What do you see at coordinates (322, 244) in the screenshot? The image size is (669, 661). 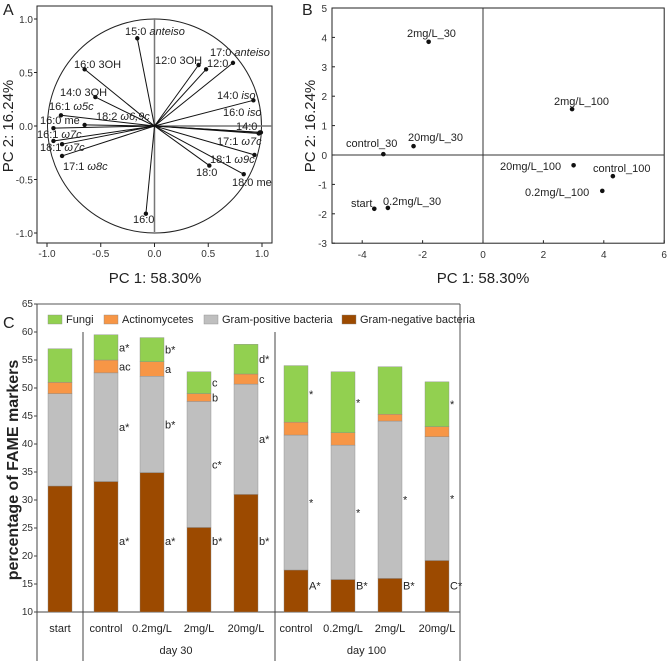 I see `b-y-tick-label: -3` at bounding box center [322, 244].